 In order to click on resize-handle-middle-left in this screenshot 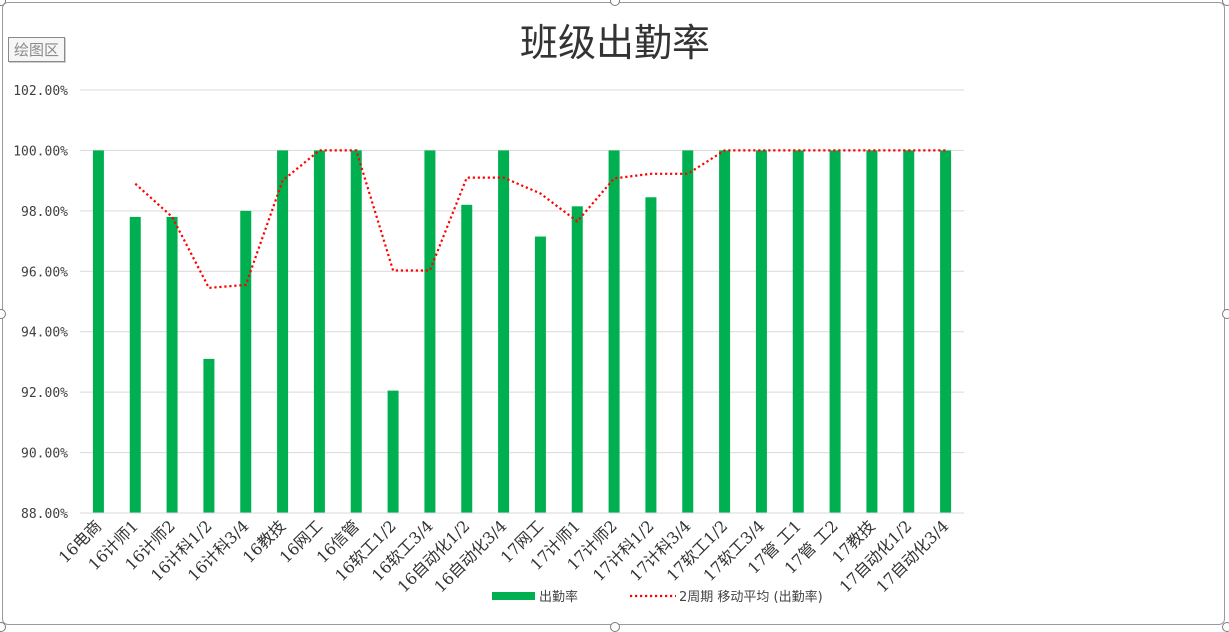, I will do `click(3, 314)`.